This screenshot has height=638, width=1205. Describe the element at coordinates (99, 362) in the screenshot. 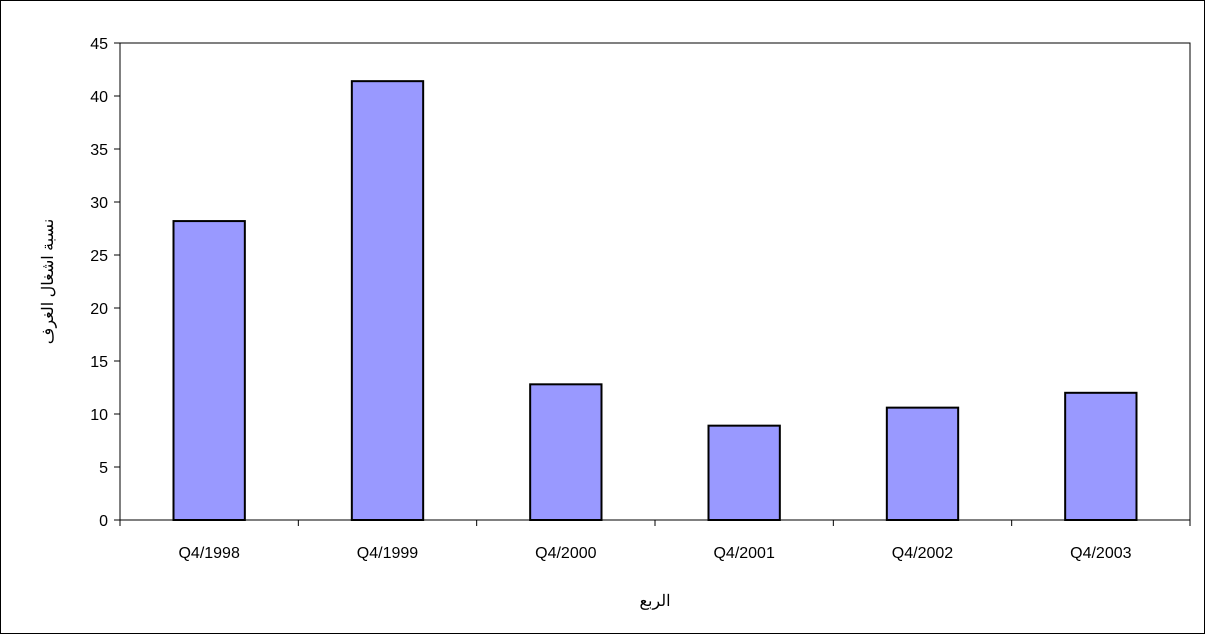

I see `y-tick-label: 15` at that location.